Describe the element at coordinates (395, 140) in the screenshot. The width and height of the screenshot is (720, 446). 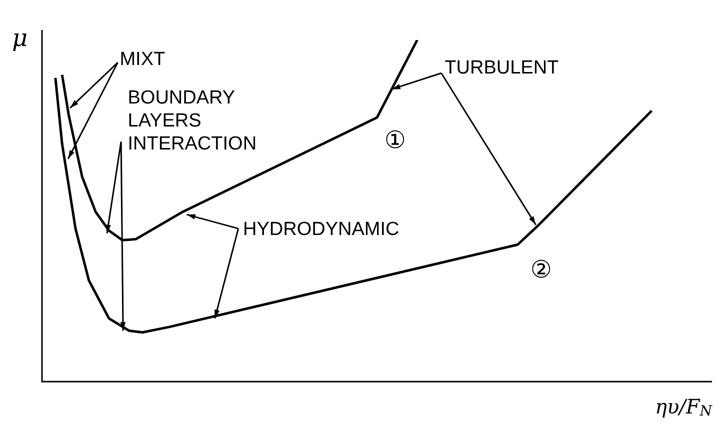
I see `series-label: ①` at that location.